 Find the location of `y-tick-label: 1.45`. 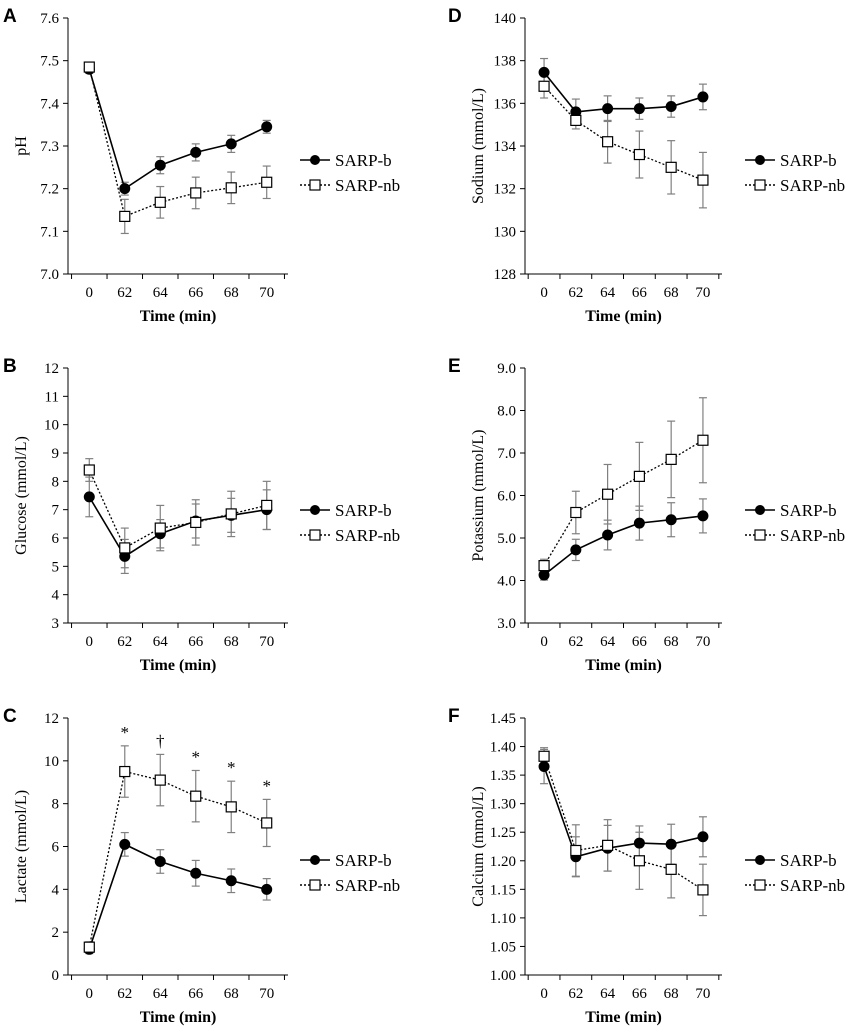

y-tick-label: 1.45 is located at coordinates (503, 719).